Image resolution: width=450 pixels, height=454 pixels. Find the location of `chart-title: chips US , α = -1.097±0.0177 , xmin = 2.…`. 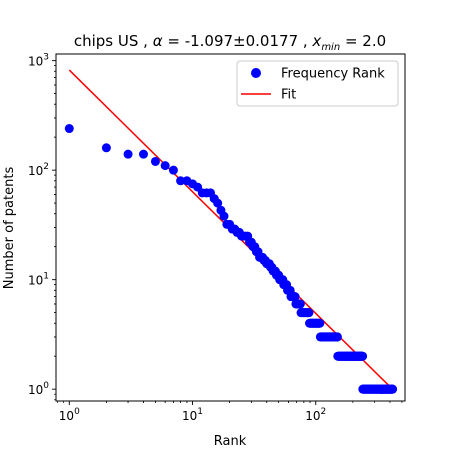

chart-title: chips US , α = -1.097±0.0177 , xmin = 2.… is located at coordinates (230, 42).